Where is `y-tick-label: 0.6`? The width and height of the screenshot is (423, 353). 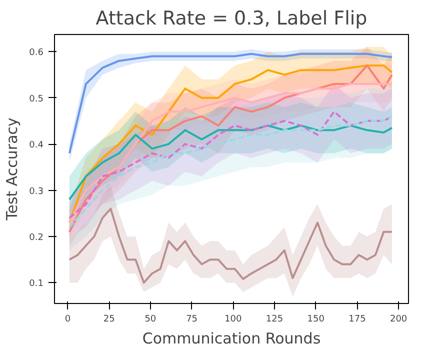 y-tick-label: 0.6 is located at coordinates (36, 53).